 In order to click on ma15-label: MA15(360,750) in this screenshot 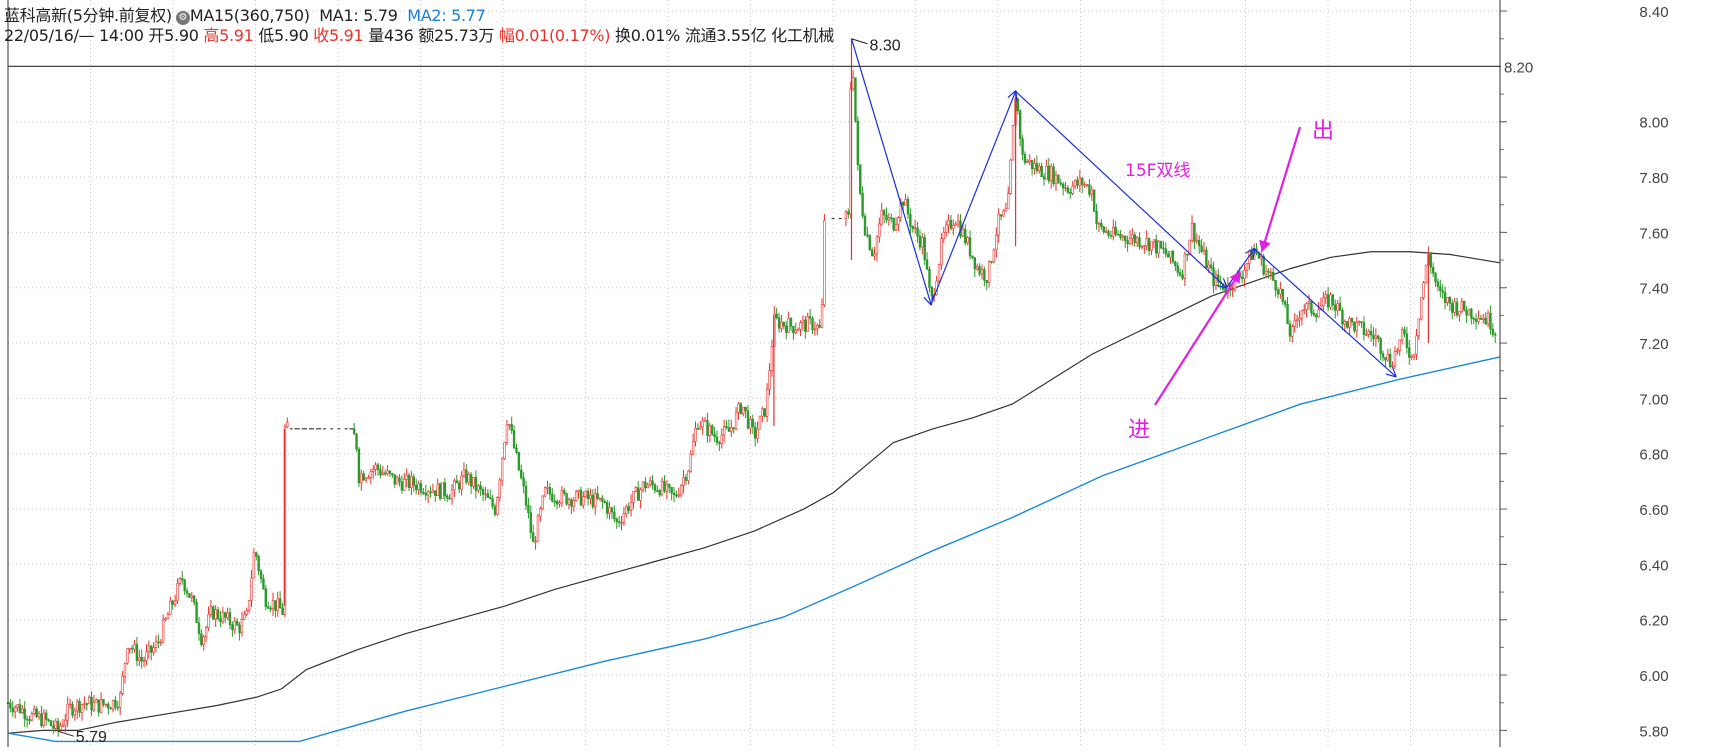, I will do `click(249, 15)`.